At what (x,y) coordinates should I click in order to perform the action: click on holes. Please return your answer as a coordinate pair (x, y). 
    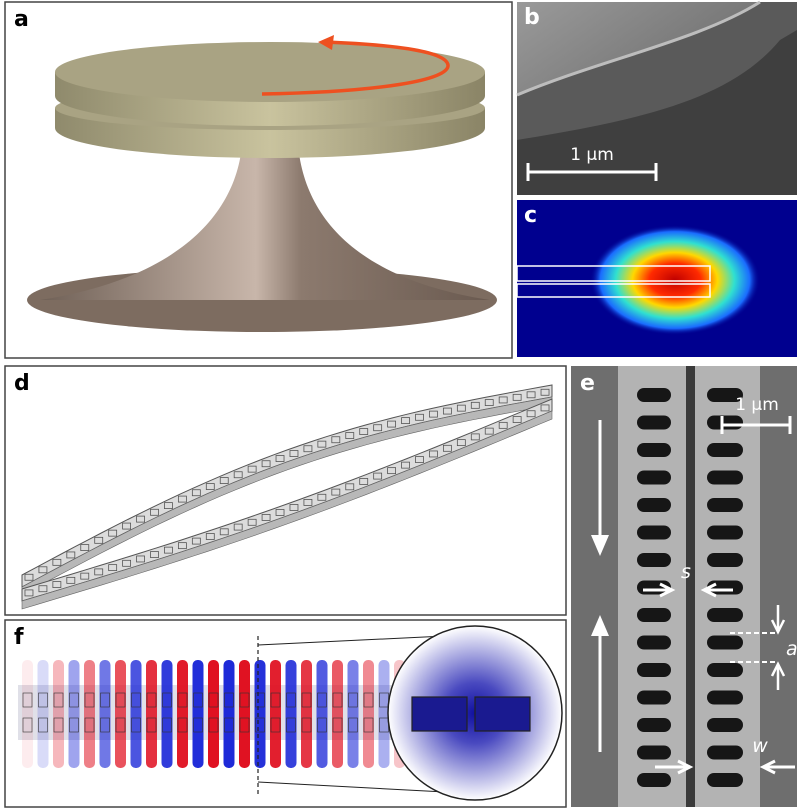
    Looking at the image, I should click on (690, 587).